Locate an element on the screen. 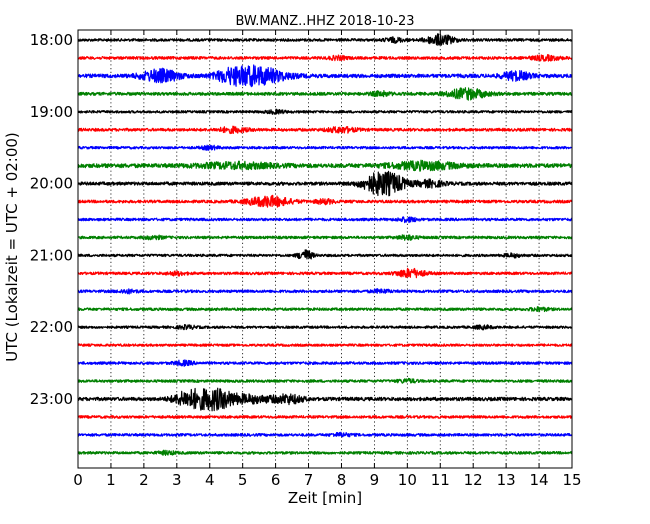 The height and width of the screenshot is (524, 650). x-tick-label: 15 is located at coordinates (571, 480).